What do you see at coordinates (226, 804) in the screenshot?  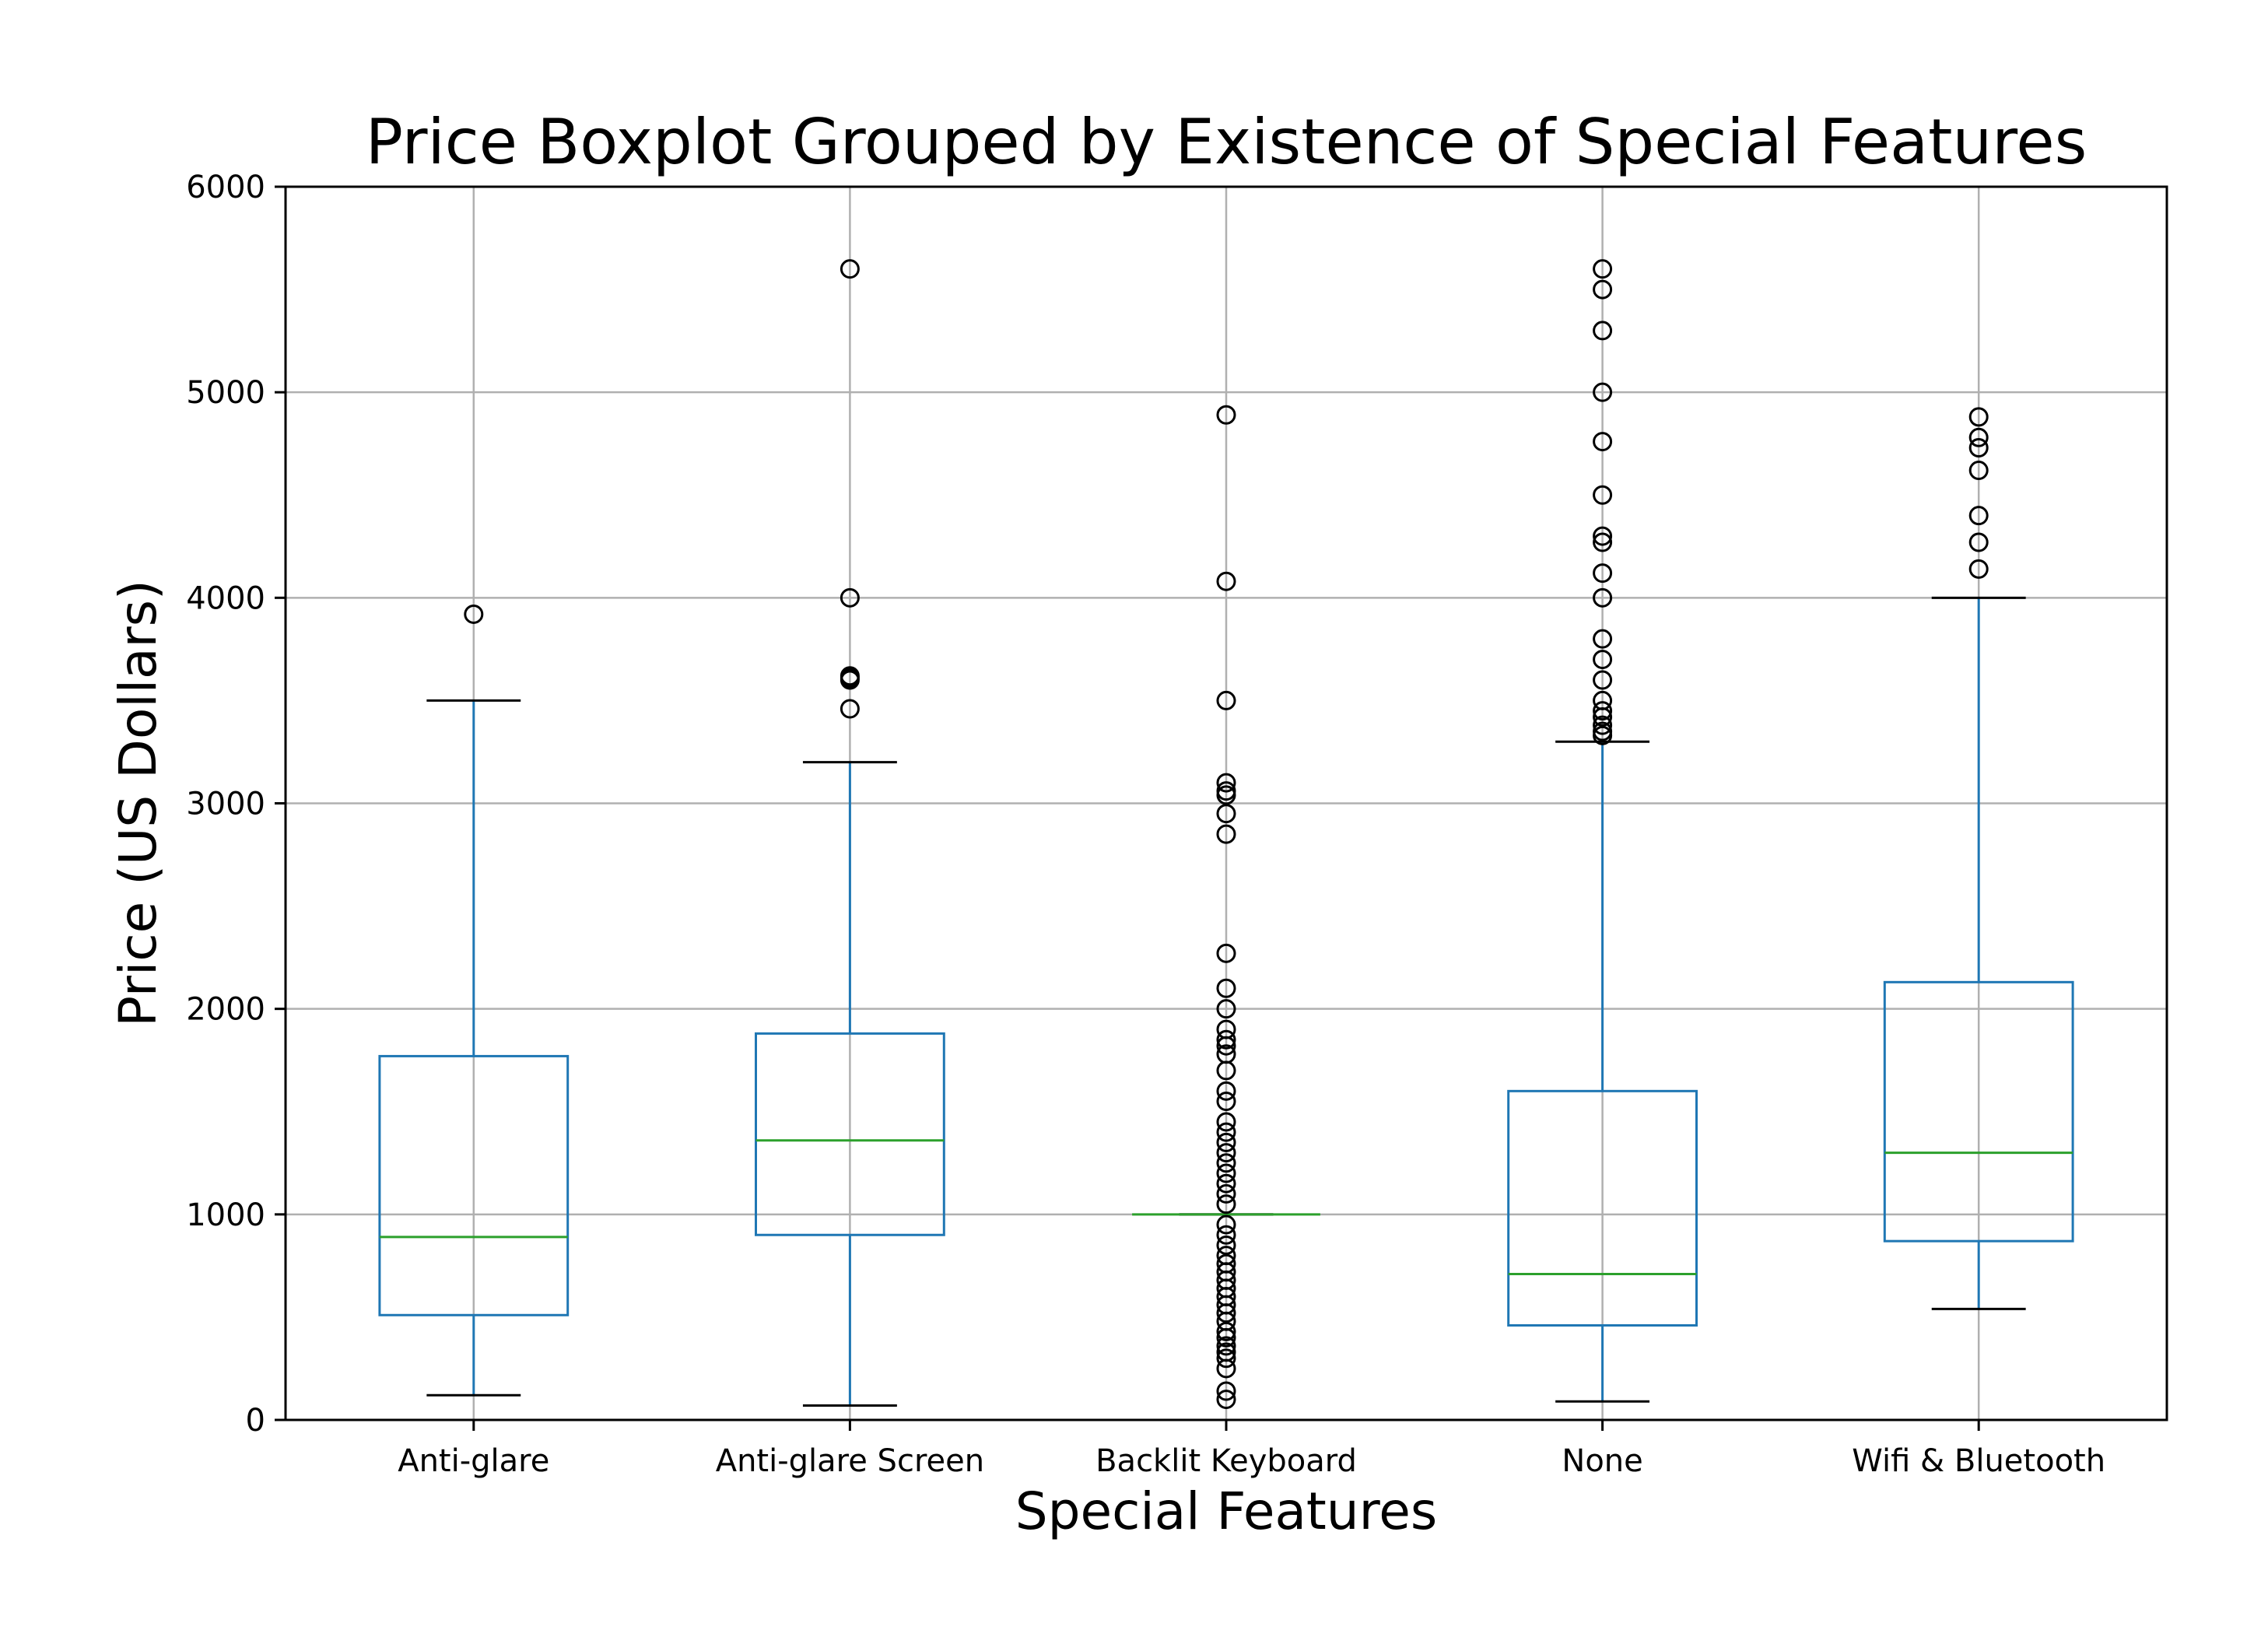 I see `y-tick-label: 3000` at bounding box center [226, 804].